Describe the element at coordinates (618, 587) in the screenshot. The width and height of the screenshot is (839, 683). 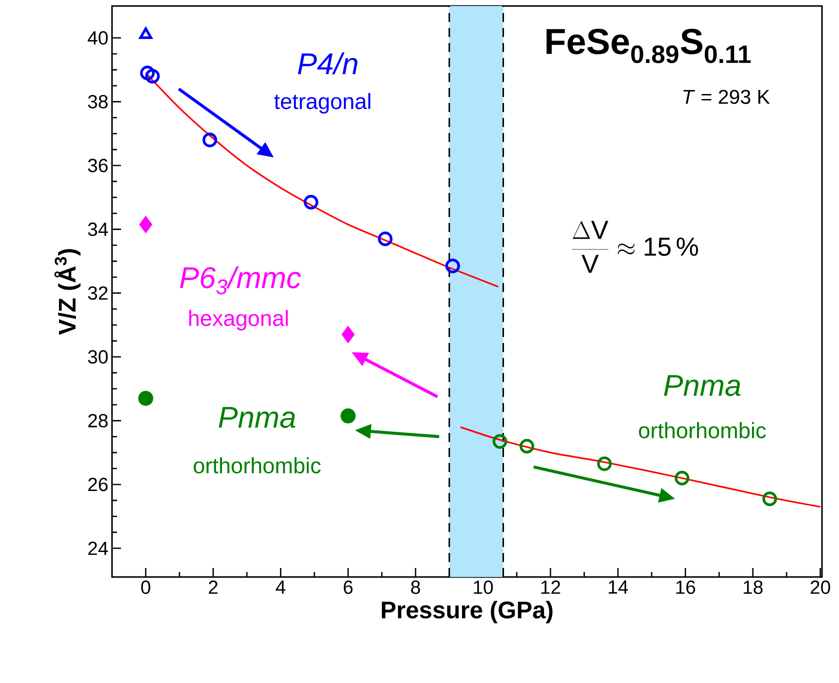
I see `x-tick-label: 14` at that location.